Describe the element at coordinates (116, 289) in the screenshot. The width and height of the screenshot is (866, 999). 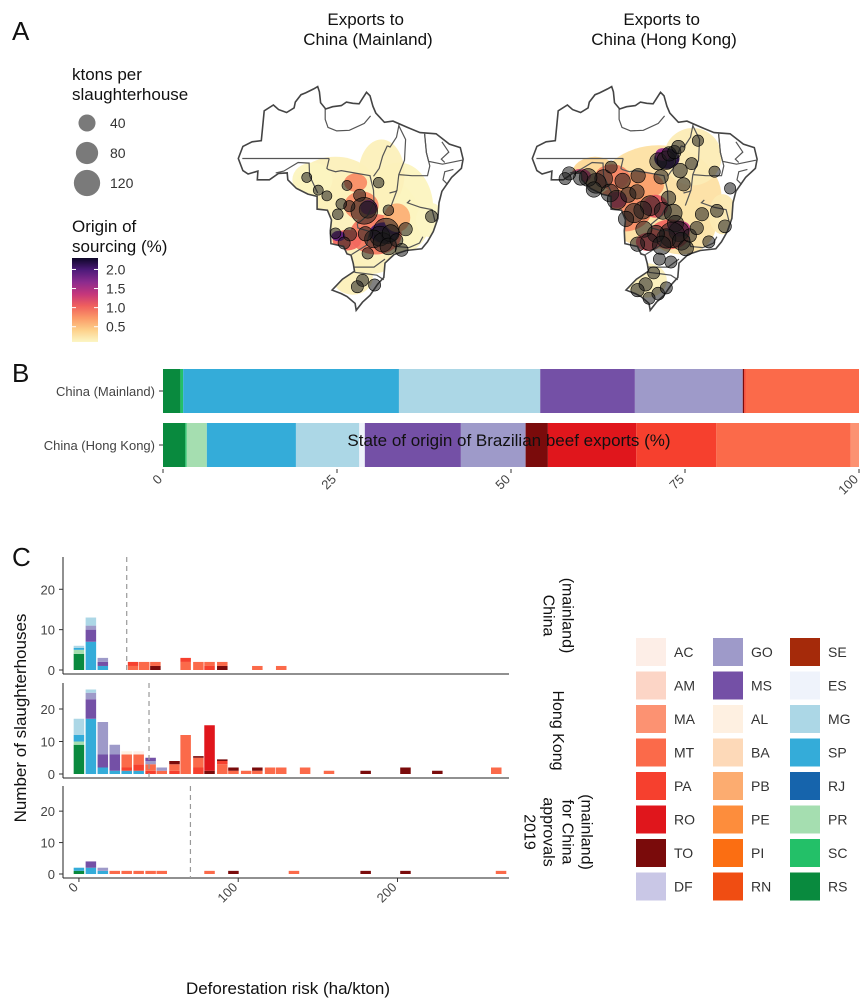
I see `color-legend-tick-label: 1.5` at that location.